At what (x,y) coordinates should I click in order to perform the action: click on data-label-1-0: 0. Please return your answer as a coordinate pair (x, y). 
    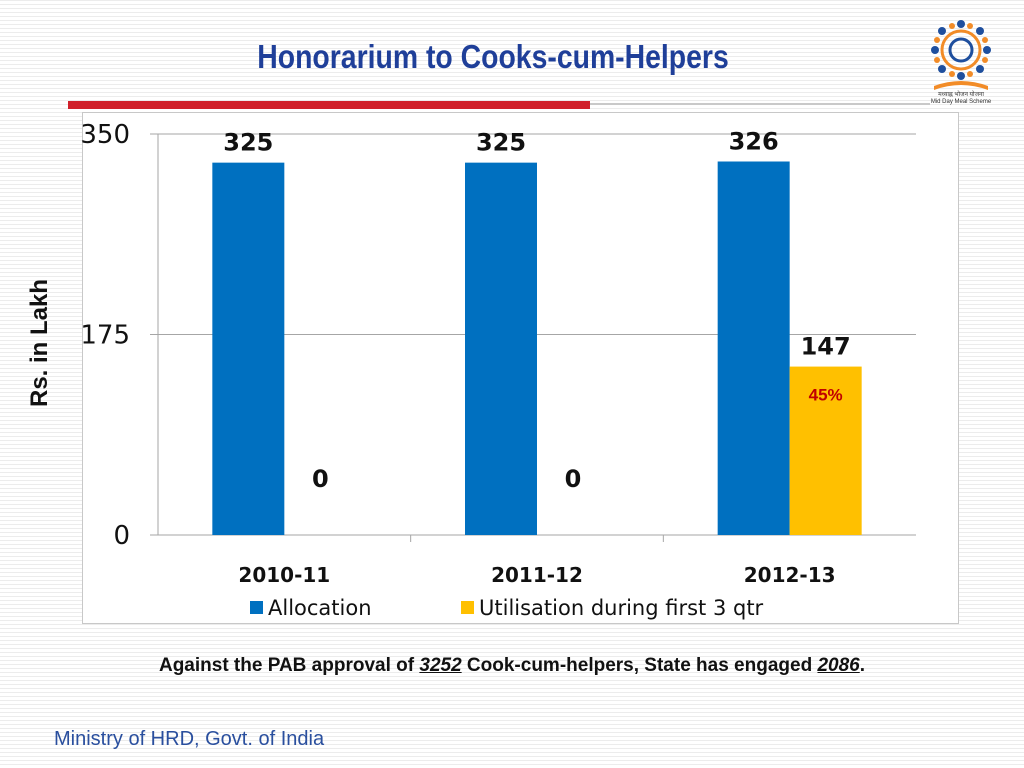
    Looking at the image, I should click on (320, 479).